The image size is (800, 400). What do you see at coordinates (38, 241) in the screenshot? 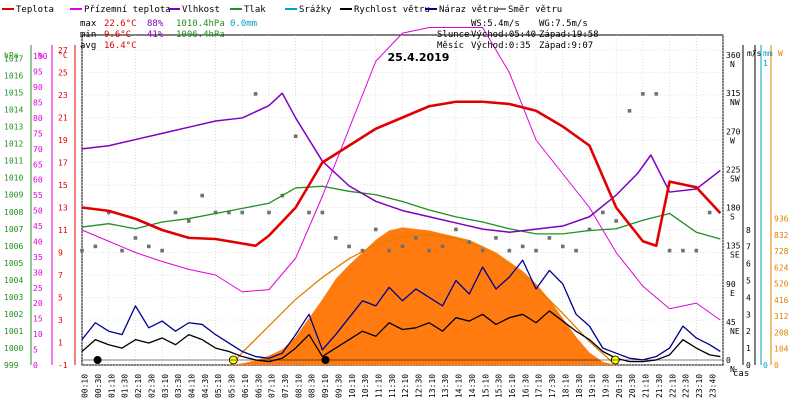
I see `axis-pct-tick: 40` at bounding box center [38, 241].